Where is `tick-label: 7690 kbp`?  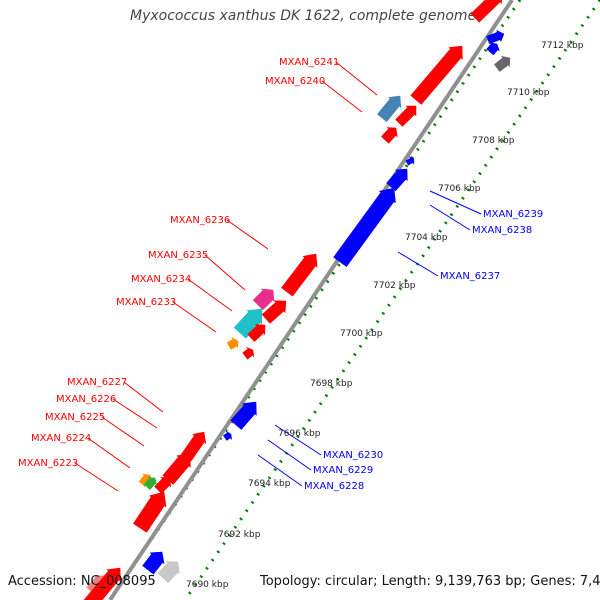
tick-label: 7690 kbp is located at coordinates (207, 585).